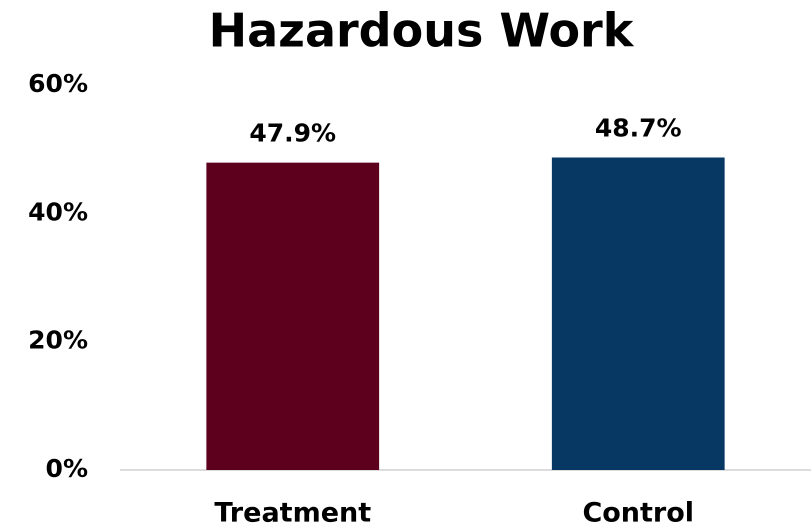  What do you see at coordinates (58, 340) in the screenshot?
I see `y-tick-label: 20%` at bounding box center [58, 340].